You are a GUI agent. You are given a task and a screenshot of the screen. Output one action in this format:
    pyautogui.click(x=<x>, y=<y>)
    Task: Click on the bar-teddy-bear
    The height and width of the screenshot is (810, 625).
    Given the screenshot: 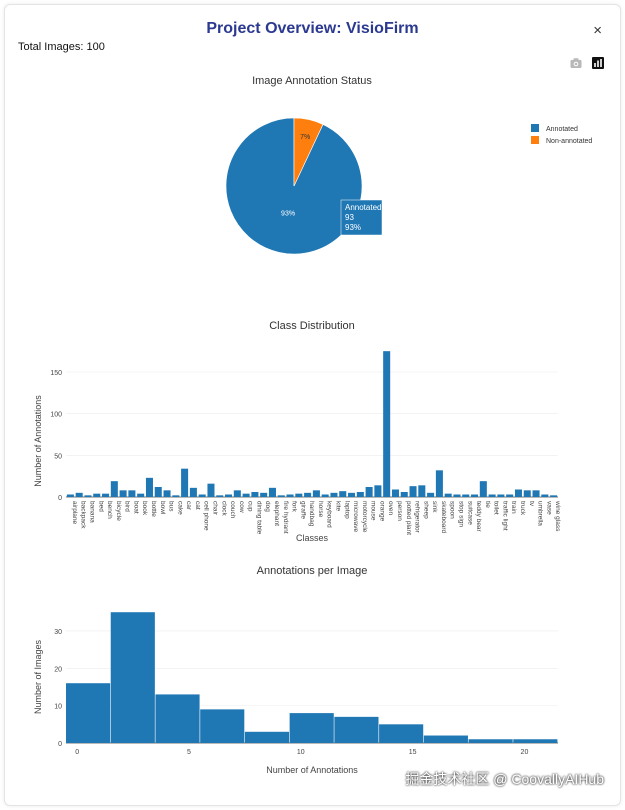 What is the action you would take?
    pyautogui.click(x=475, y=496)
    